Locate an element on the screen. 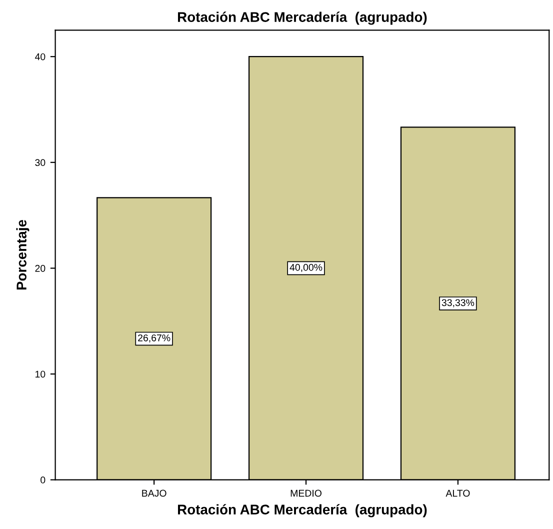 The width and height of the screenshot is (553, 529). data-label: 40,00% is located at coordinates (306, 268).